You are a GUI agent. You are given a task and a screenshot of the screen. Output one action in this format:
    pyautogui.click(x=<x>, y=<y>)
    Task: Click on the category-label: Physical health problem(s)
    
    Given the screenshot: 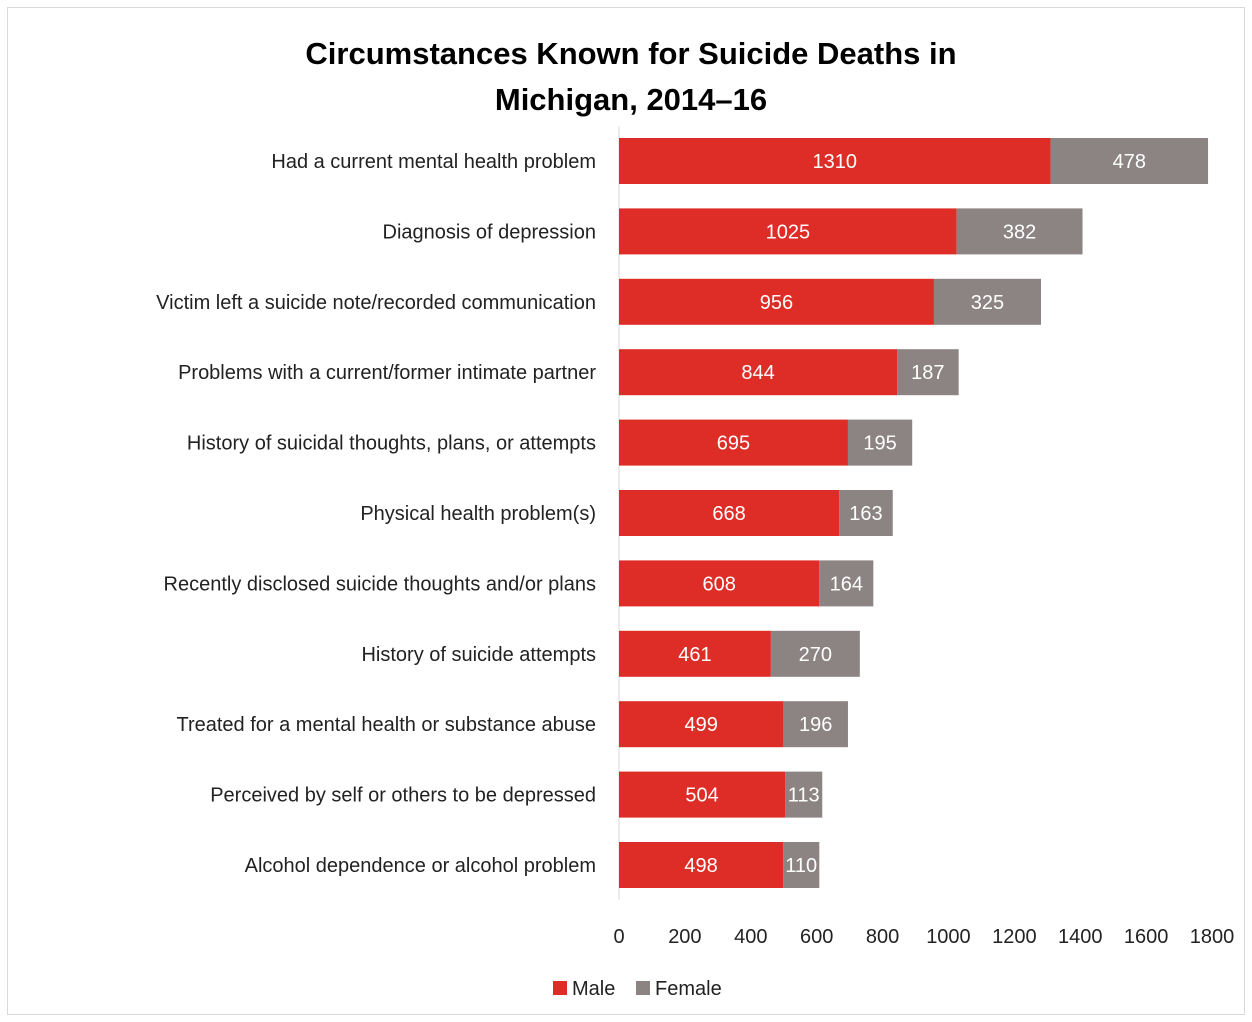 What is the action you would take?
    pyautogui.click(x=478, y=514)
    